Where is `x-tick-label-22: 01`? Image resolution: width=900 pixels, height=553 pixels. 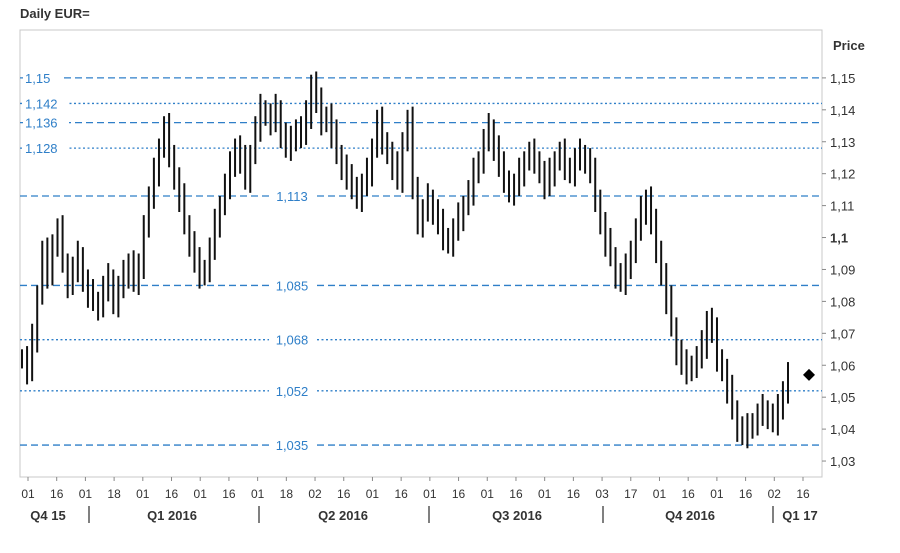
x-tick-label-22: 01 is located at coordinates (660, 494).